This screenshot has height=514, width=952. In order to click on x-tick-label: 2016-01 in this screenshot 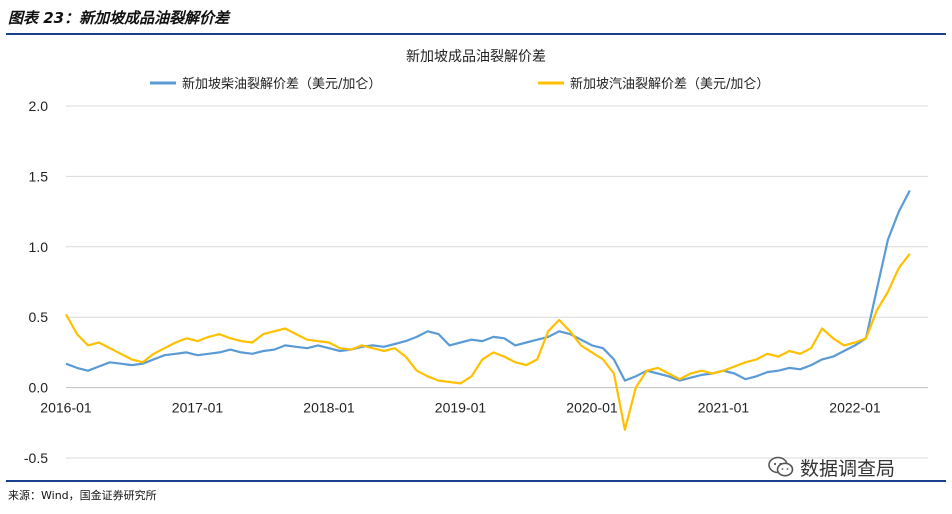, I will do `click(66, 408)`.